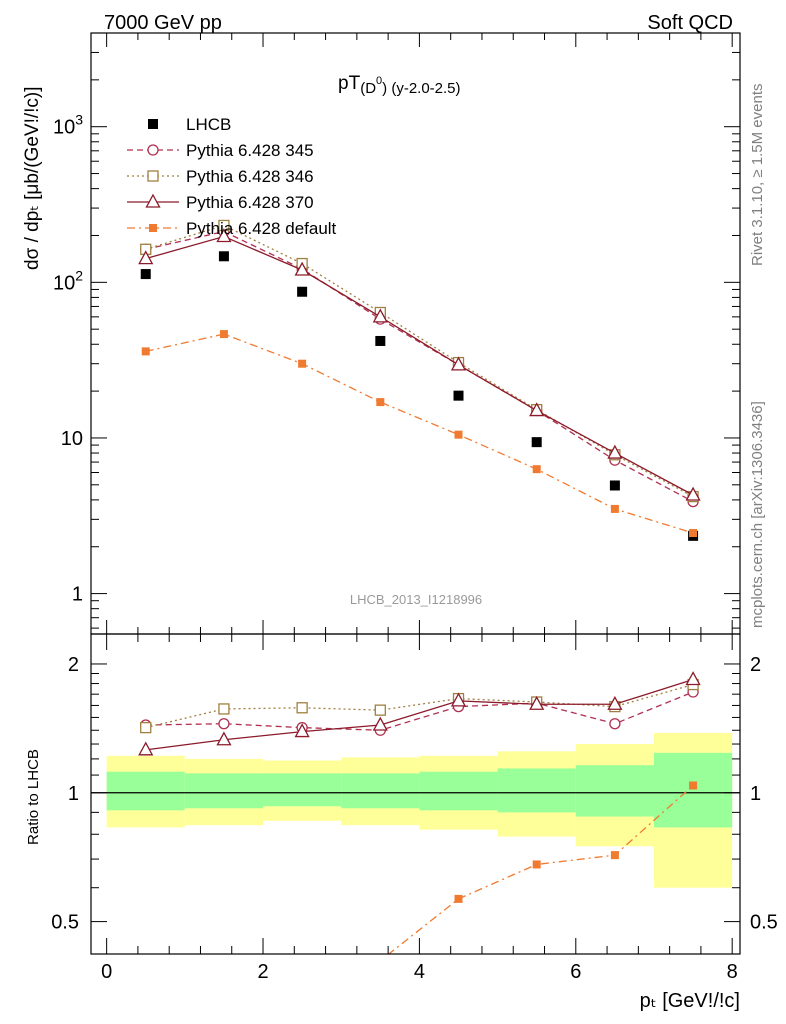  I want to click on y-tick-label: 1, so click(77, 595).